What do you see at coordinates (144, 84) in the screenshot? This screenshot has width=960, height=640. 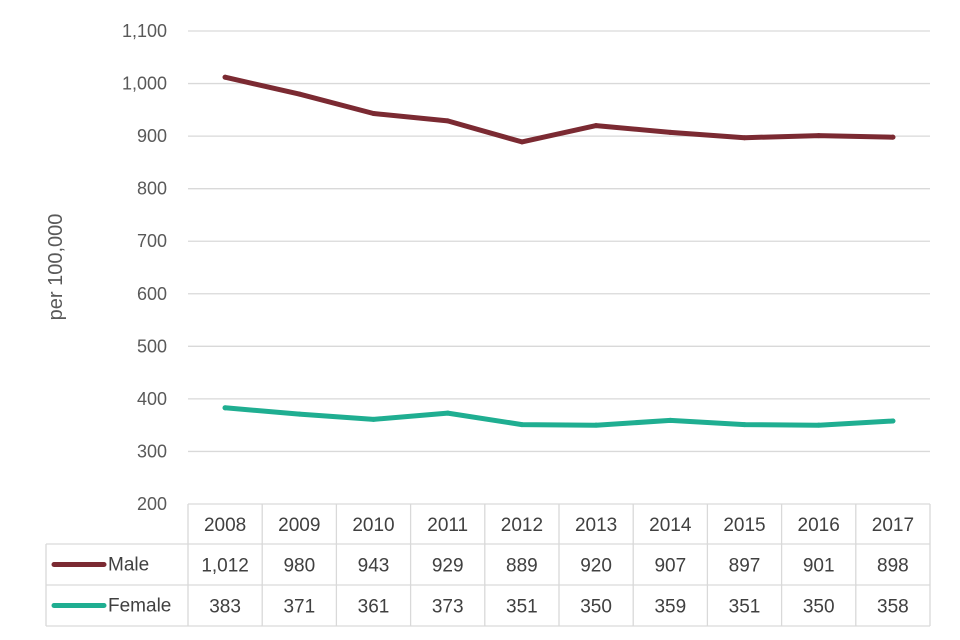 I see `y-tick-label: 1,000` at bounding box center [144, 84].